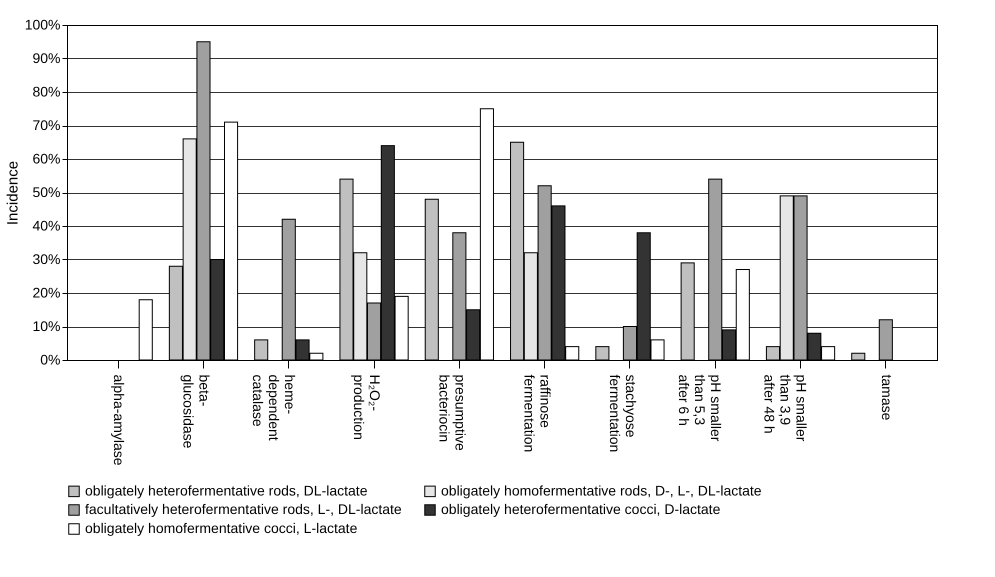 This screenshot has width=995, height=577. What do you see at coordinates (886, 397) in the screenshot?
I see `x-tick-label: tamase` at bounding box center [886, 397].